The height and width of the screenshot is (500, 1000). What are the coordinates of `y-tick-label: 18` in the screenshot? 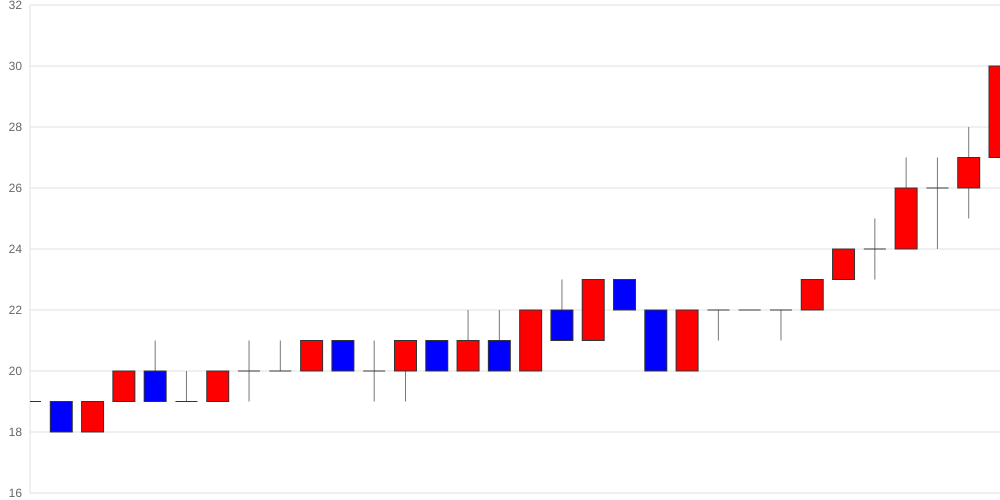 It's located at (15, 432).